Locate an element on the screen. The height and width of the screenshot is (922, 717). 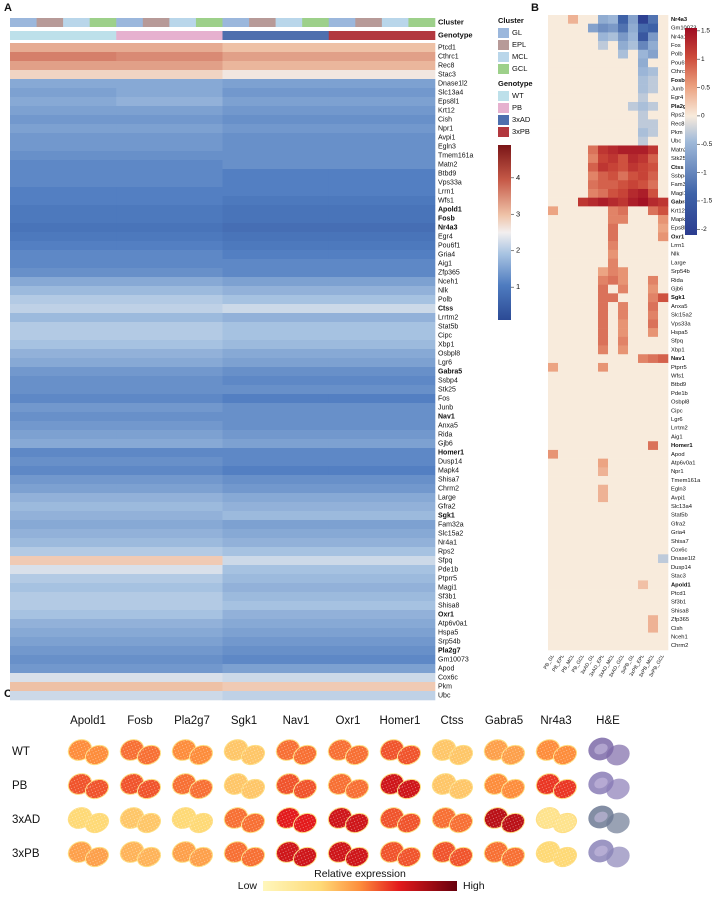
gene-label: Btbd9 is located at coordinates (447, 173).